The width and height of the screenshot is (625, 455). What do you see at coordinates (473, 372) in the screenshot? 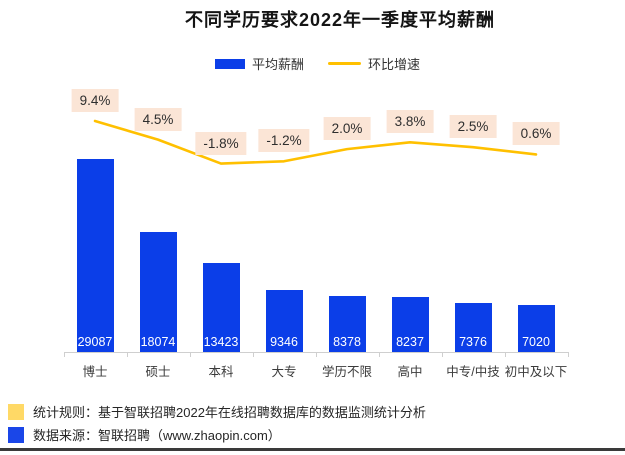
I see `x-axis-category-label: 中专/中技` at bounding box center [473, 372].